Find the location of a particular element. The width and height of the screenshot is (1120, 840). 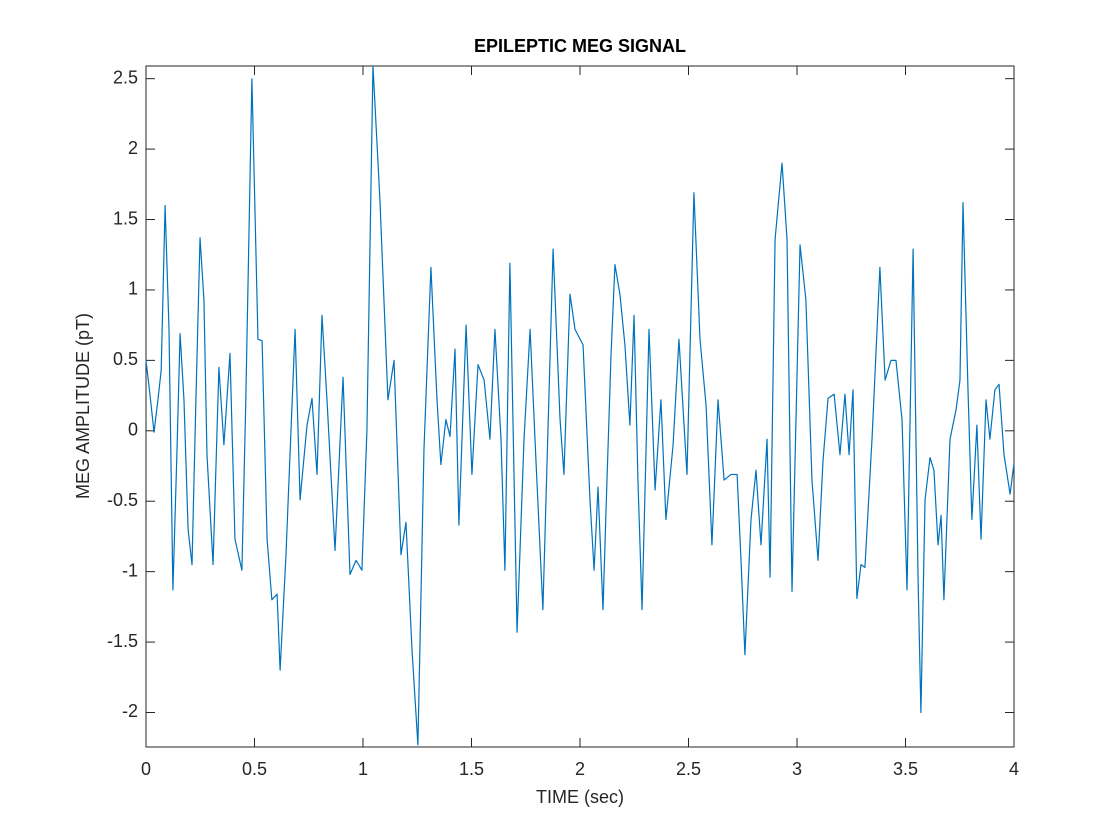

y-tick-label: 2 is located at coordinates (133, 148).